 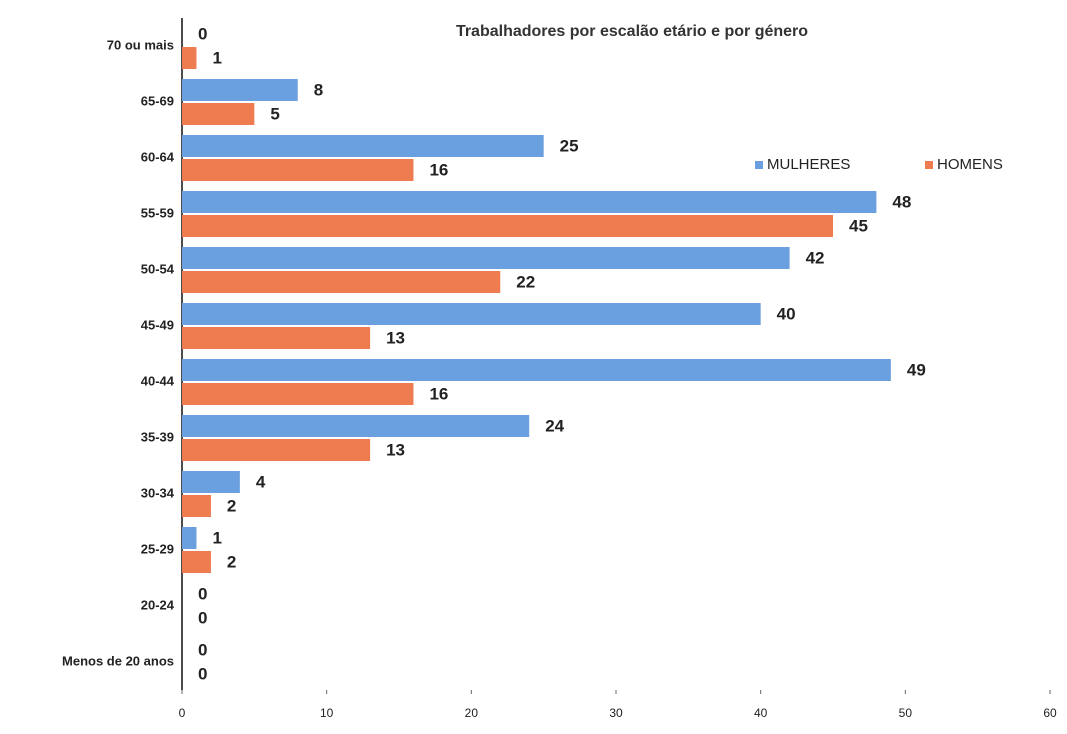 I want to click on x-tick-label: 0, so click(x=182, y=713).